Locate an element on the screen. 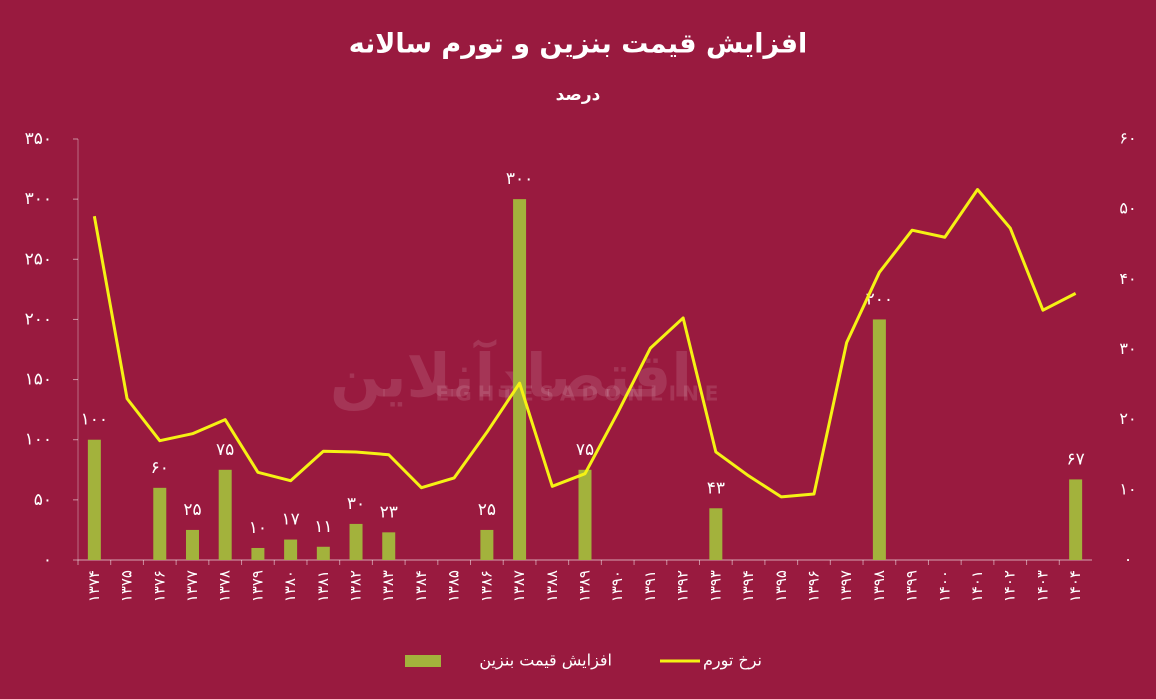 This screenshot has height=699, width=1156. x-tick-label: ۱۳۷۸ is located at coordinates (225, 586).